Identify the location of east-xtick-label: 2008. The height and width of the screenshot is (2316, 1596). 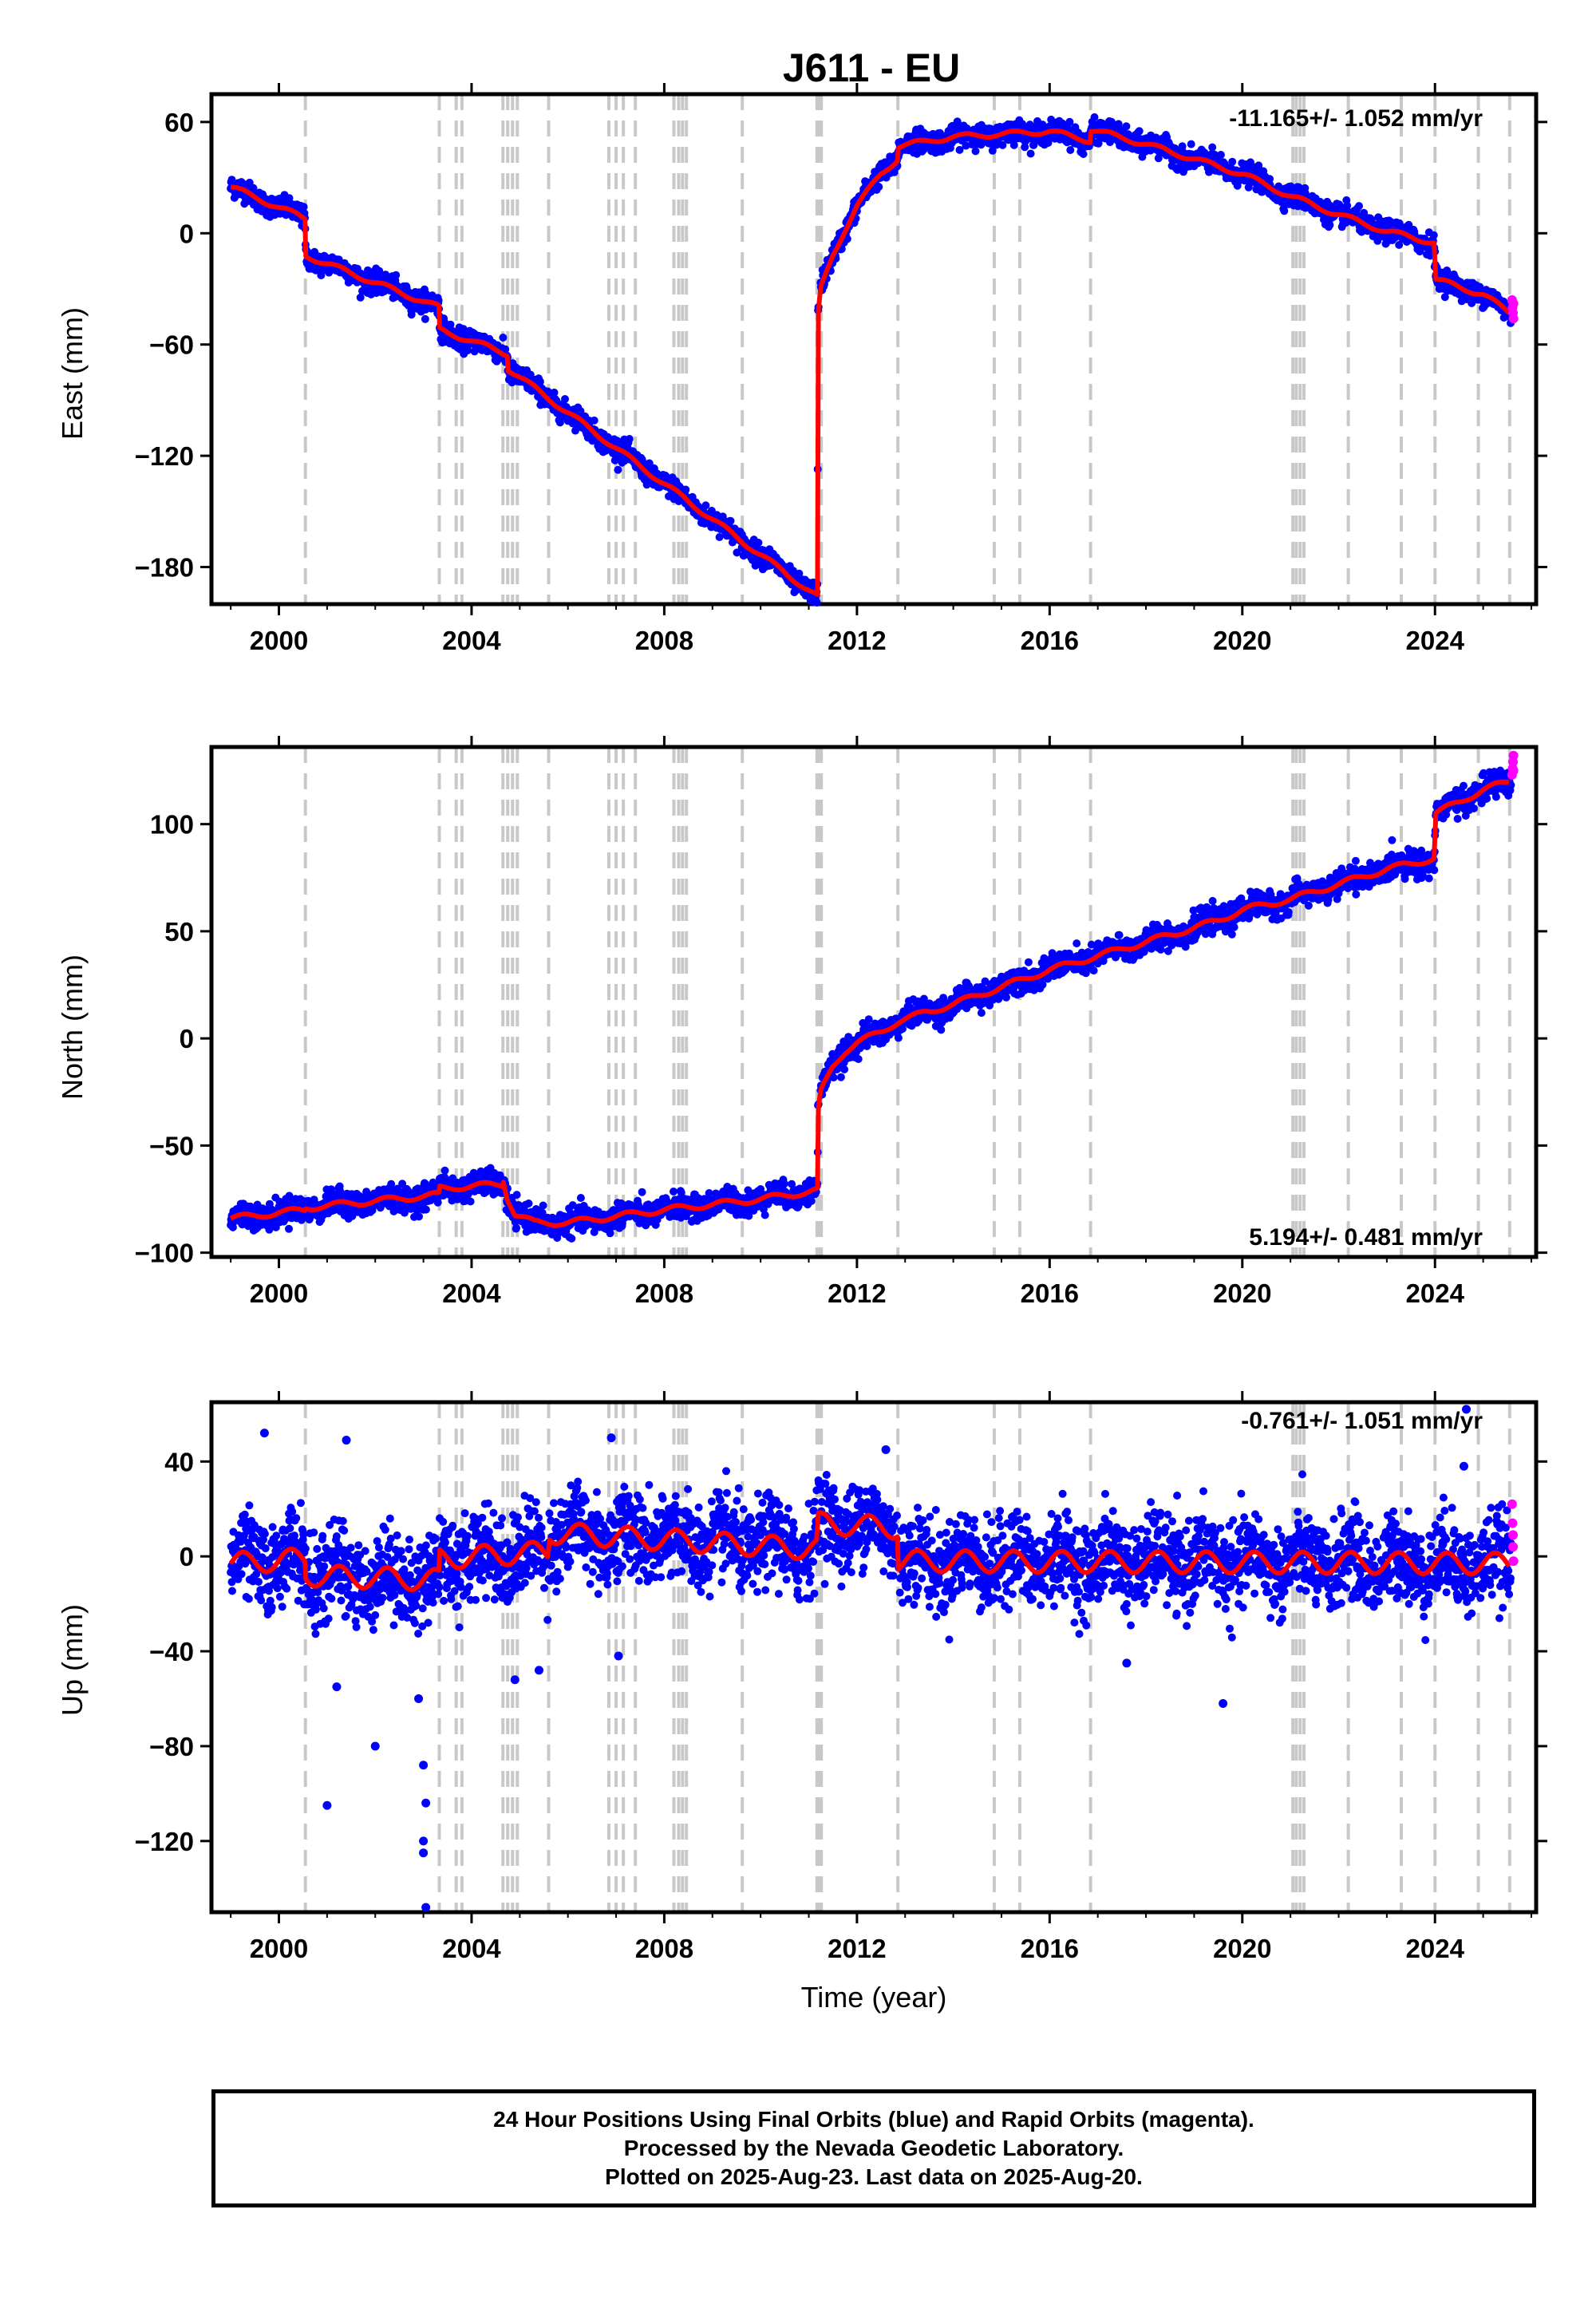
(664, 640).